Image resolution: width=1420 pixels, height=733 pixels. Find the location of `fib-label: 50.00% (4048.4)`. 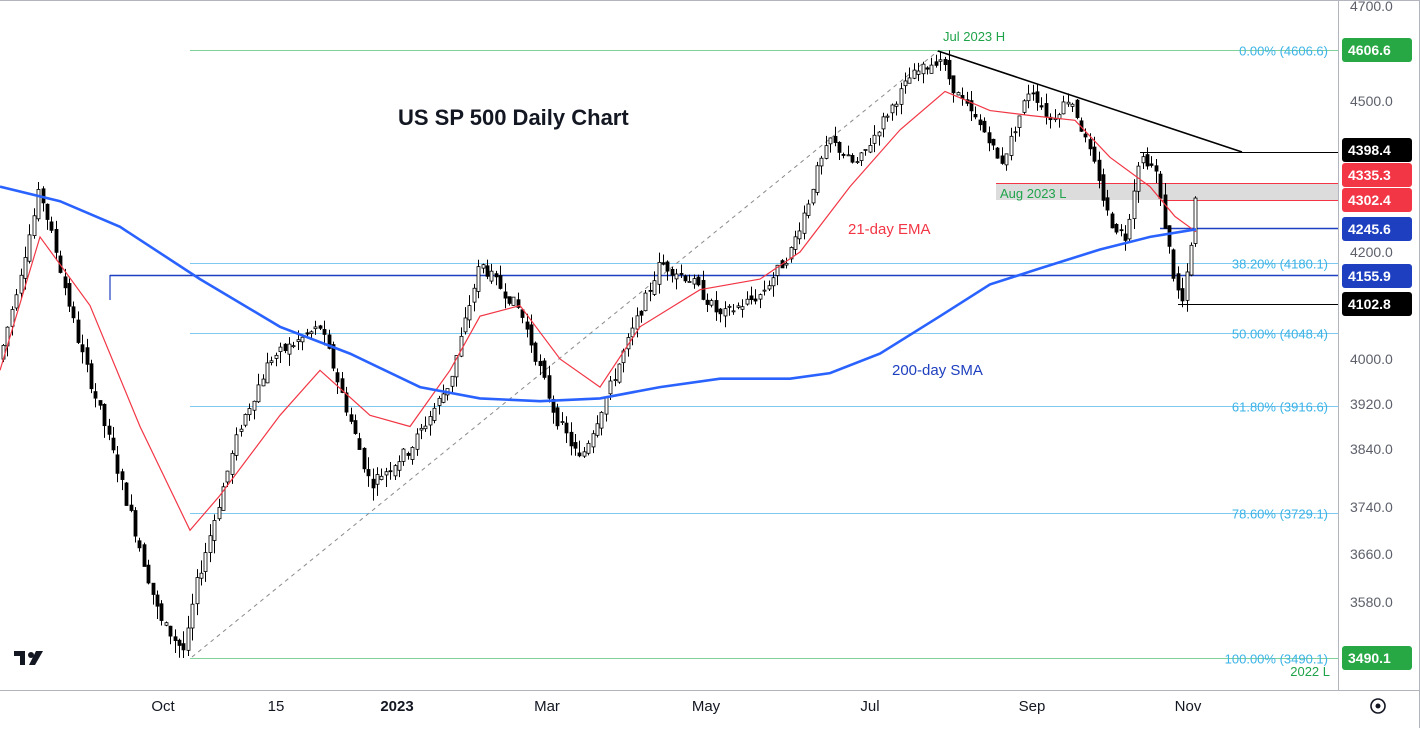

fib-label: 50.00% (4048.4) is located at coordinates (1280, 334).